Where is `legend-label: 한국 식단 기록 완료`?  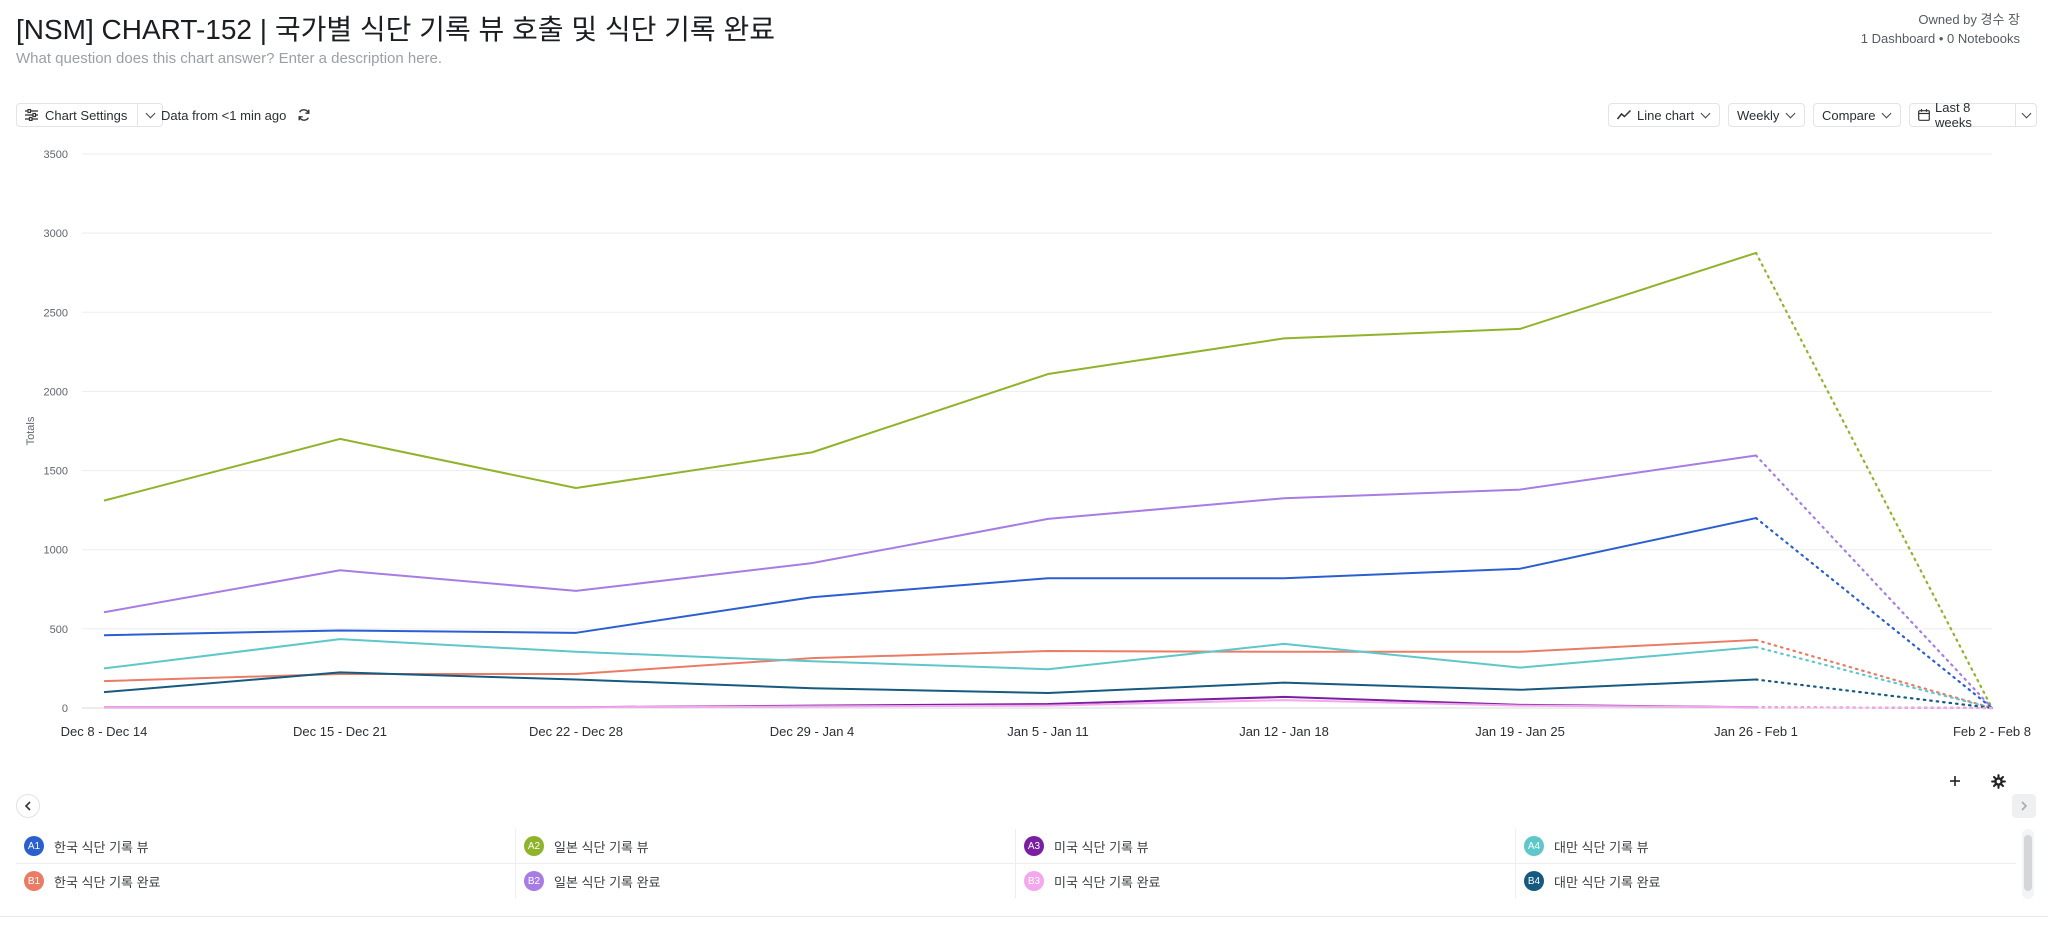 legend-label: 한국 식단 기록 완료 is located at coordinates (107, 882).